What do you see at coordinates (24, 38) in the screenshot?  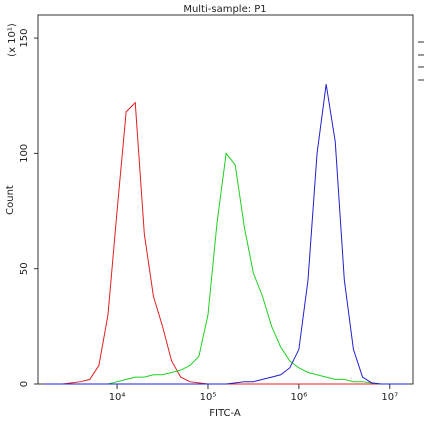 I see `y-tick-label: 150` at bounding box center [24, 38].